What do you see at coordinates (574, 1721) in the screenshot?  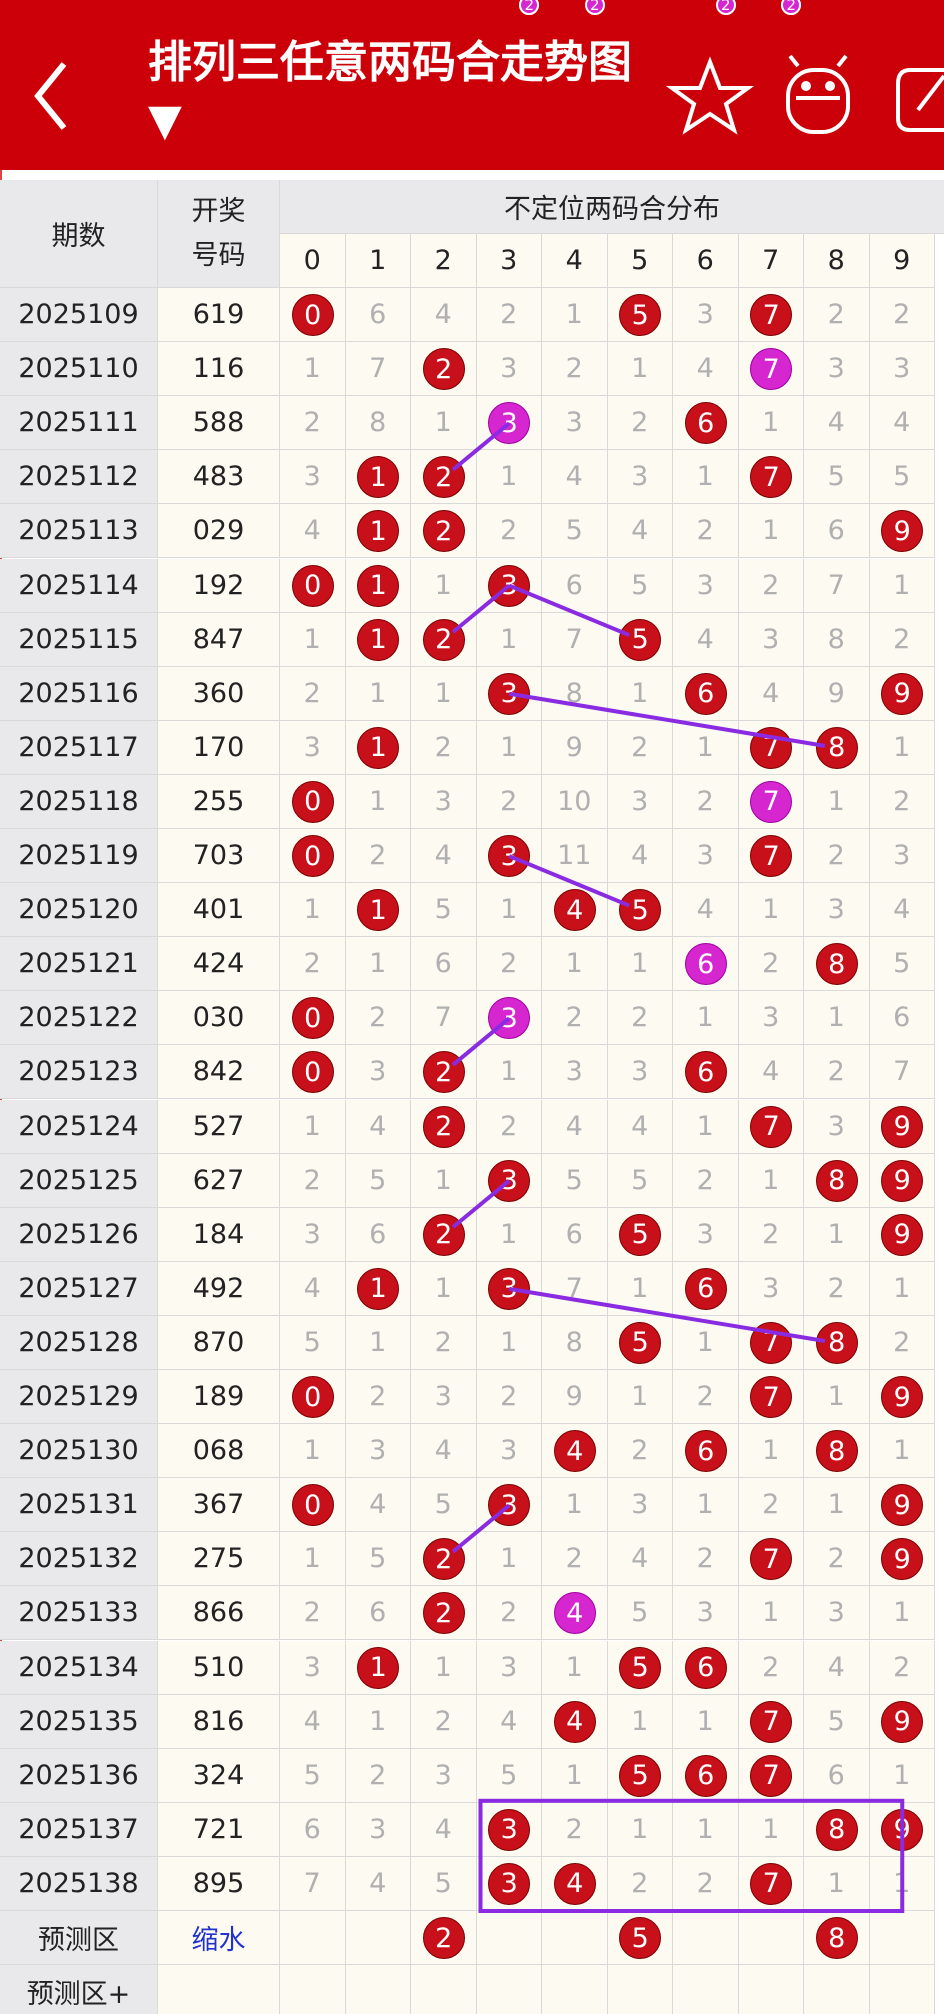 I see `hit-ball: 4` at bounding box center [574, 1721].